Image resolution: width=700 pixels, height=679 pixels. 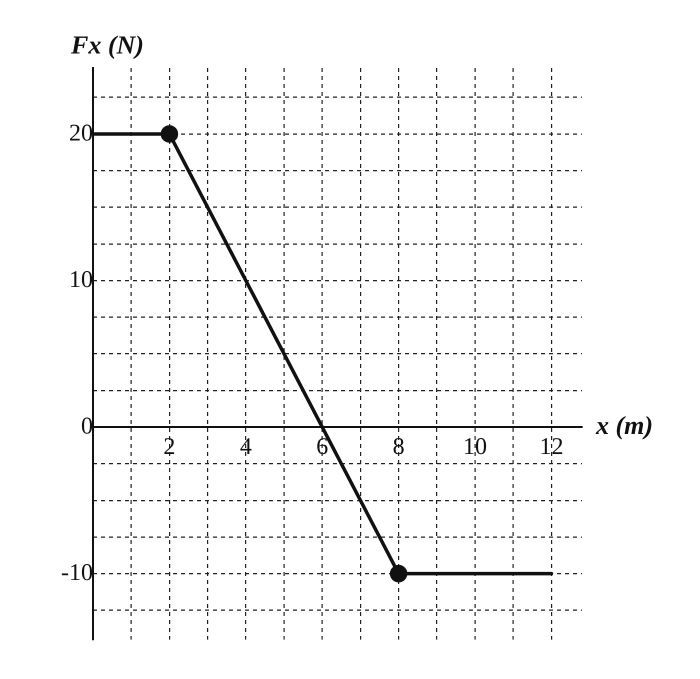 I want to click on x-tick-label: 12, so click(x=551, y=447).